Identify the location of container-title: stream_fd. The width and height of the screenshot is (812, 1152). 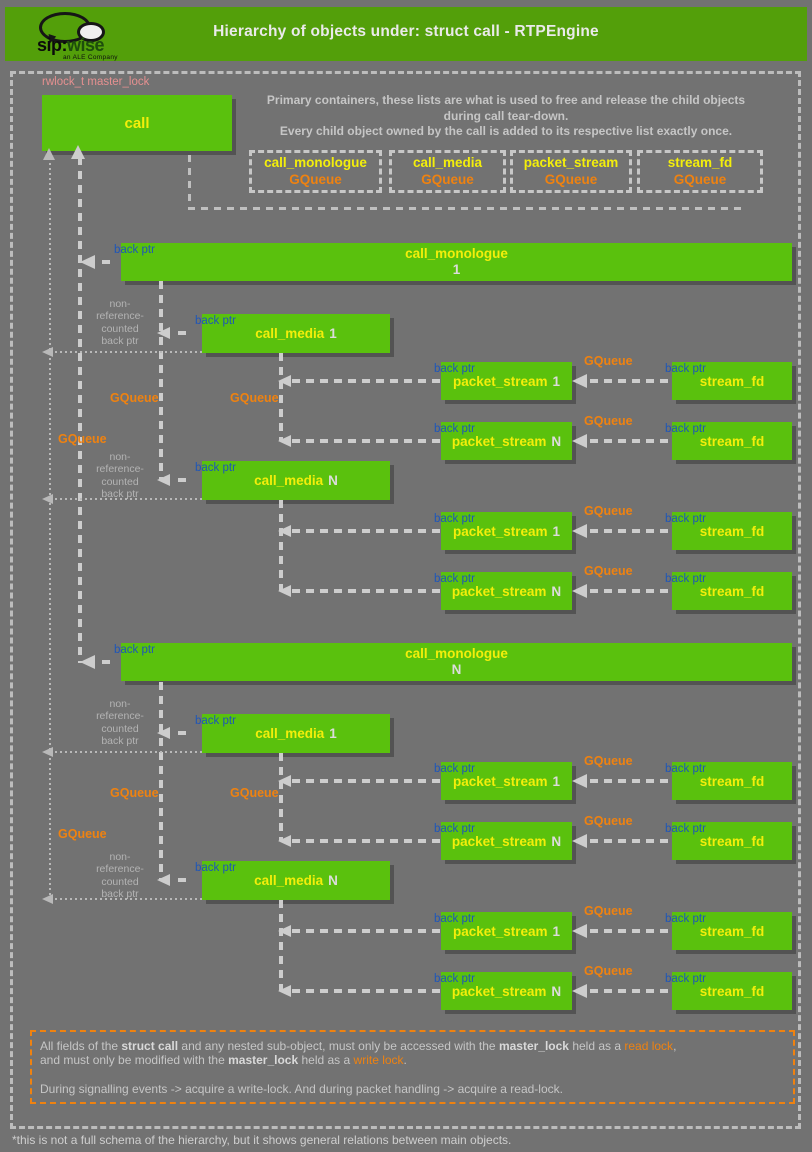
(700, 162).